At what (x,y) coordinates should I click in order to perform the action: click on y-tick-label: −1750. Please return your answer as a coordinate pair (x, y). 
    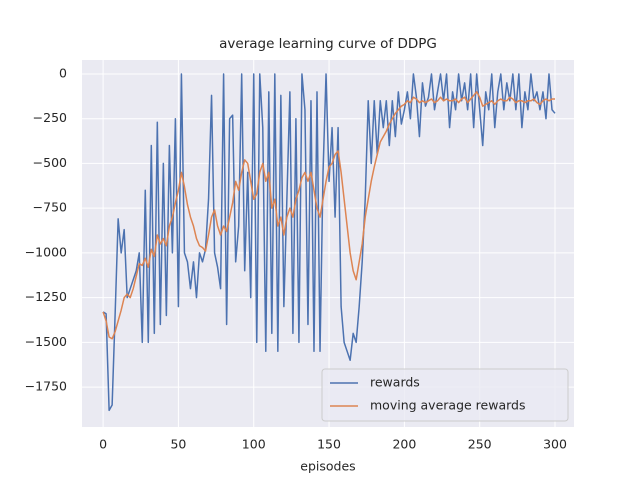
    Looking at the image, I should click on (46, 386).